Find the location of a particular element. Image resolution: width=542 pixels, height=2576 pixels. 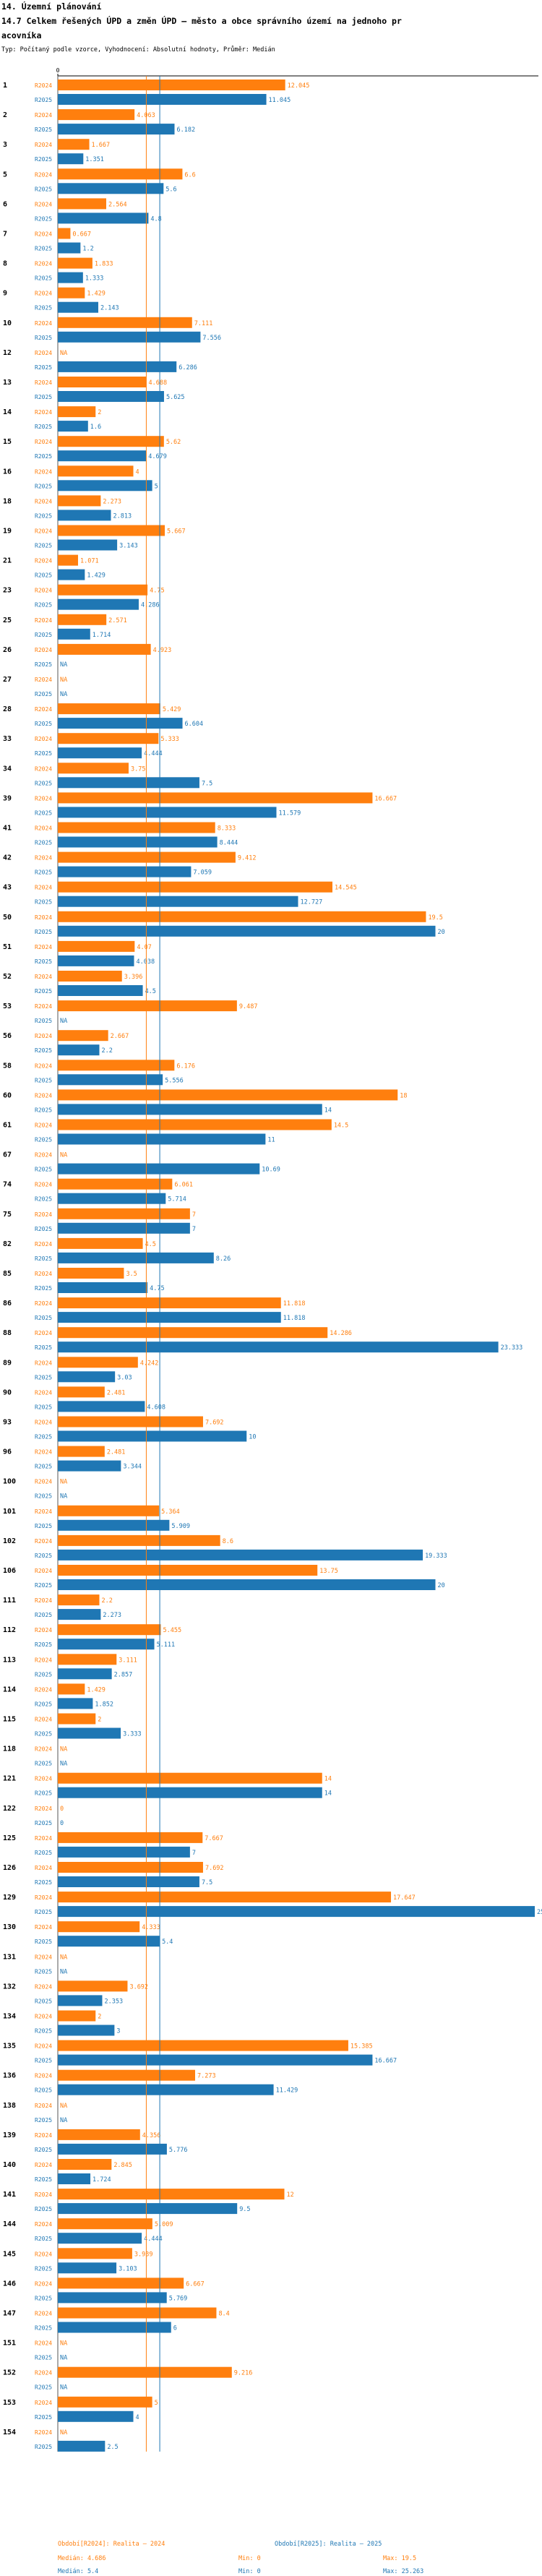

value-label-r2024: 3.692 is located at coordinates (138, 1987).